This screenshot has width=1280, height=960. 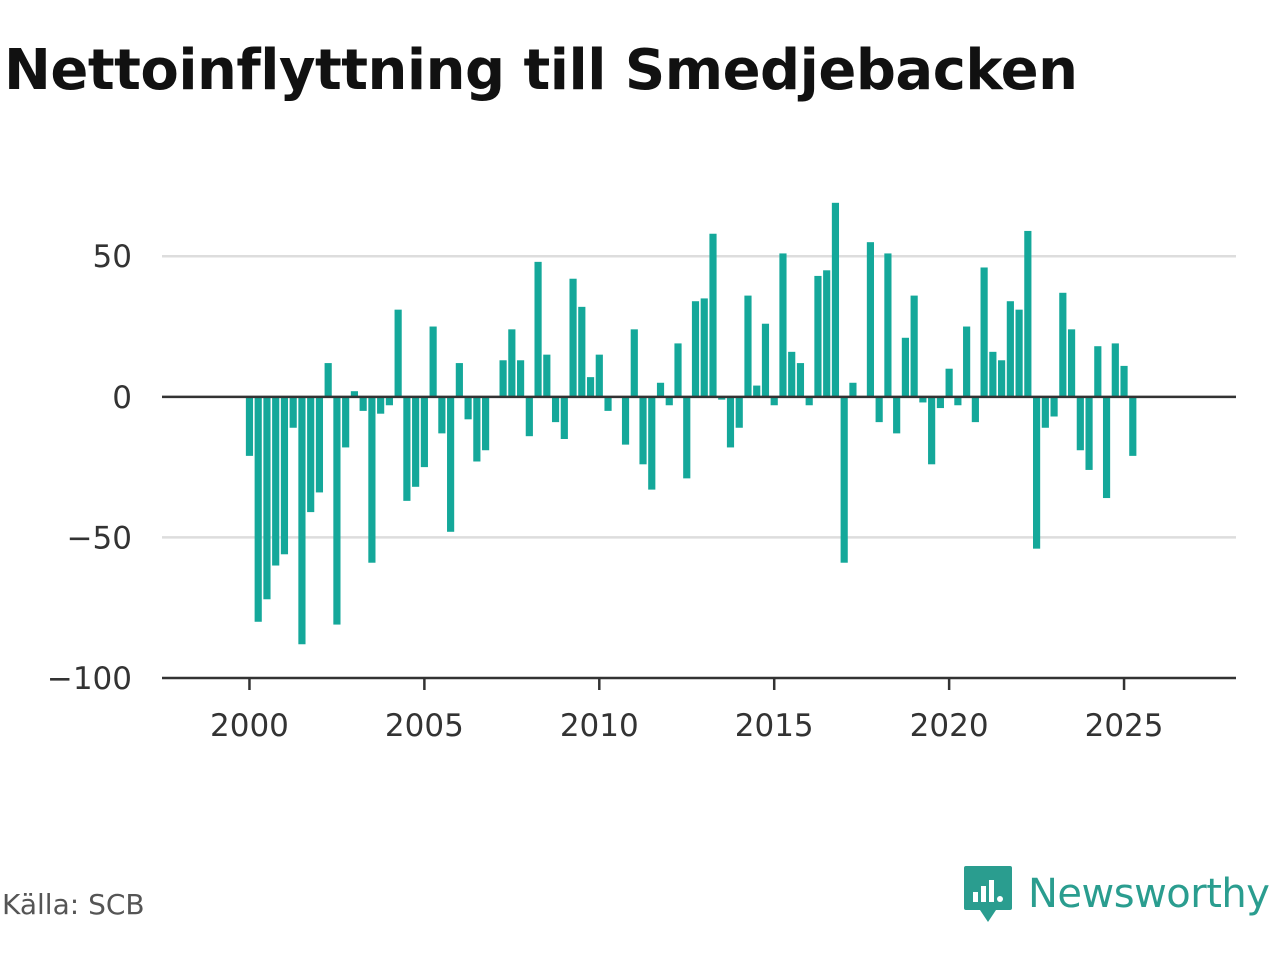 I want to click on x-tick-label: 2025, so click(x=1124, y=726).